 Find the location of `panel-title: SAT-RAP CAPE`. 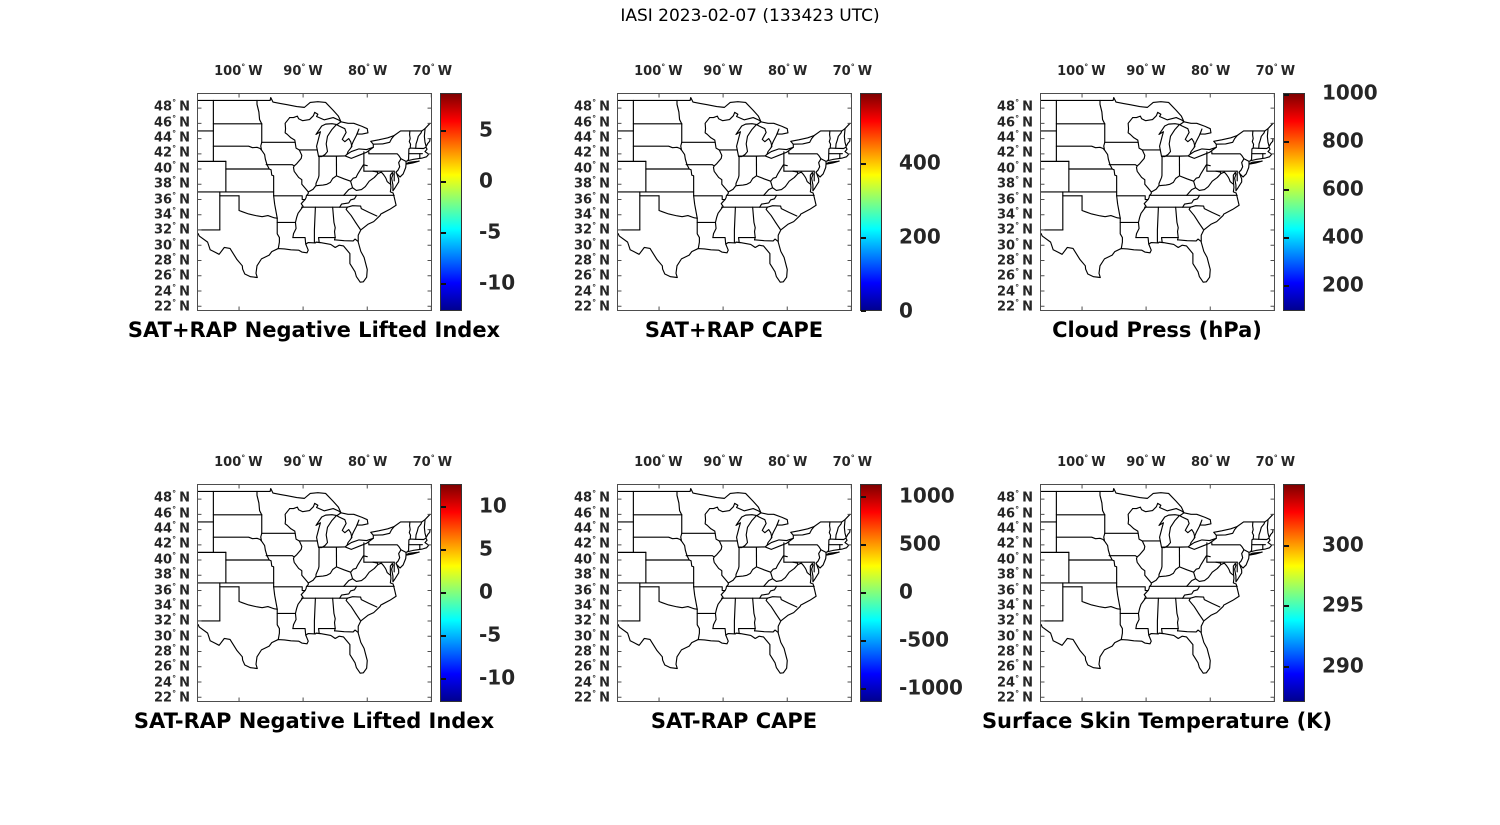

panel-title: SAT-RAP CAPE is located at coordinates (734, 721).